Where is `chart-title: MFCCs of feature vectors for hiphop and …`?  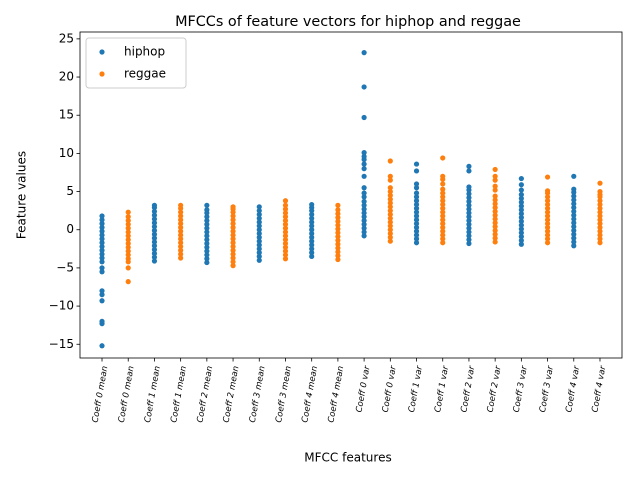 chart-title: MFCCs of feature vectors for hiphop and … is located at coordinates (348, 22).